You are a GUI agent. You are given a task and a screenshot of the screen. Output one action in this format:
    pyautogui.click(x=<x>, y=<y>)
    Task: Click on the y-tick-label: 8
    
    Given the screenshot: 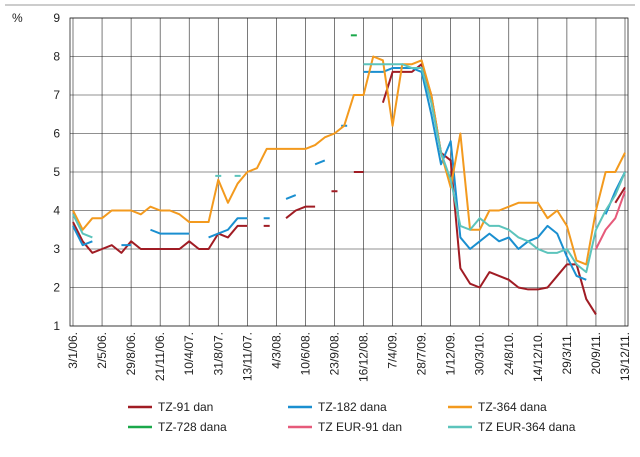 What is the action you would take?
    pyautogui.click(x=56, y=57)
    